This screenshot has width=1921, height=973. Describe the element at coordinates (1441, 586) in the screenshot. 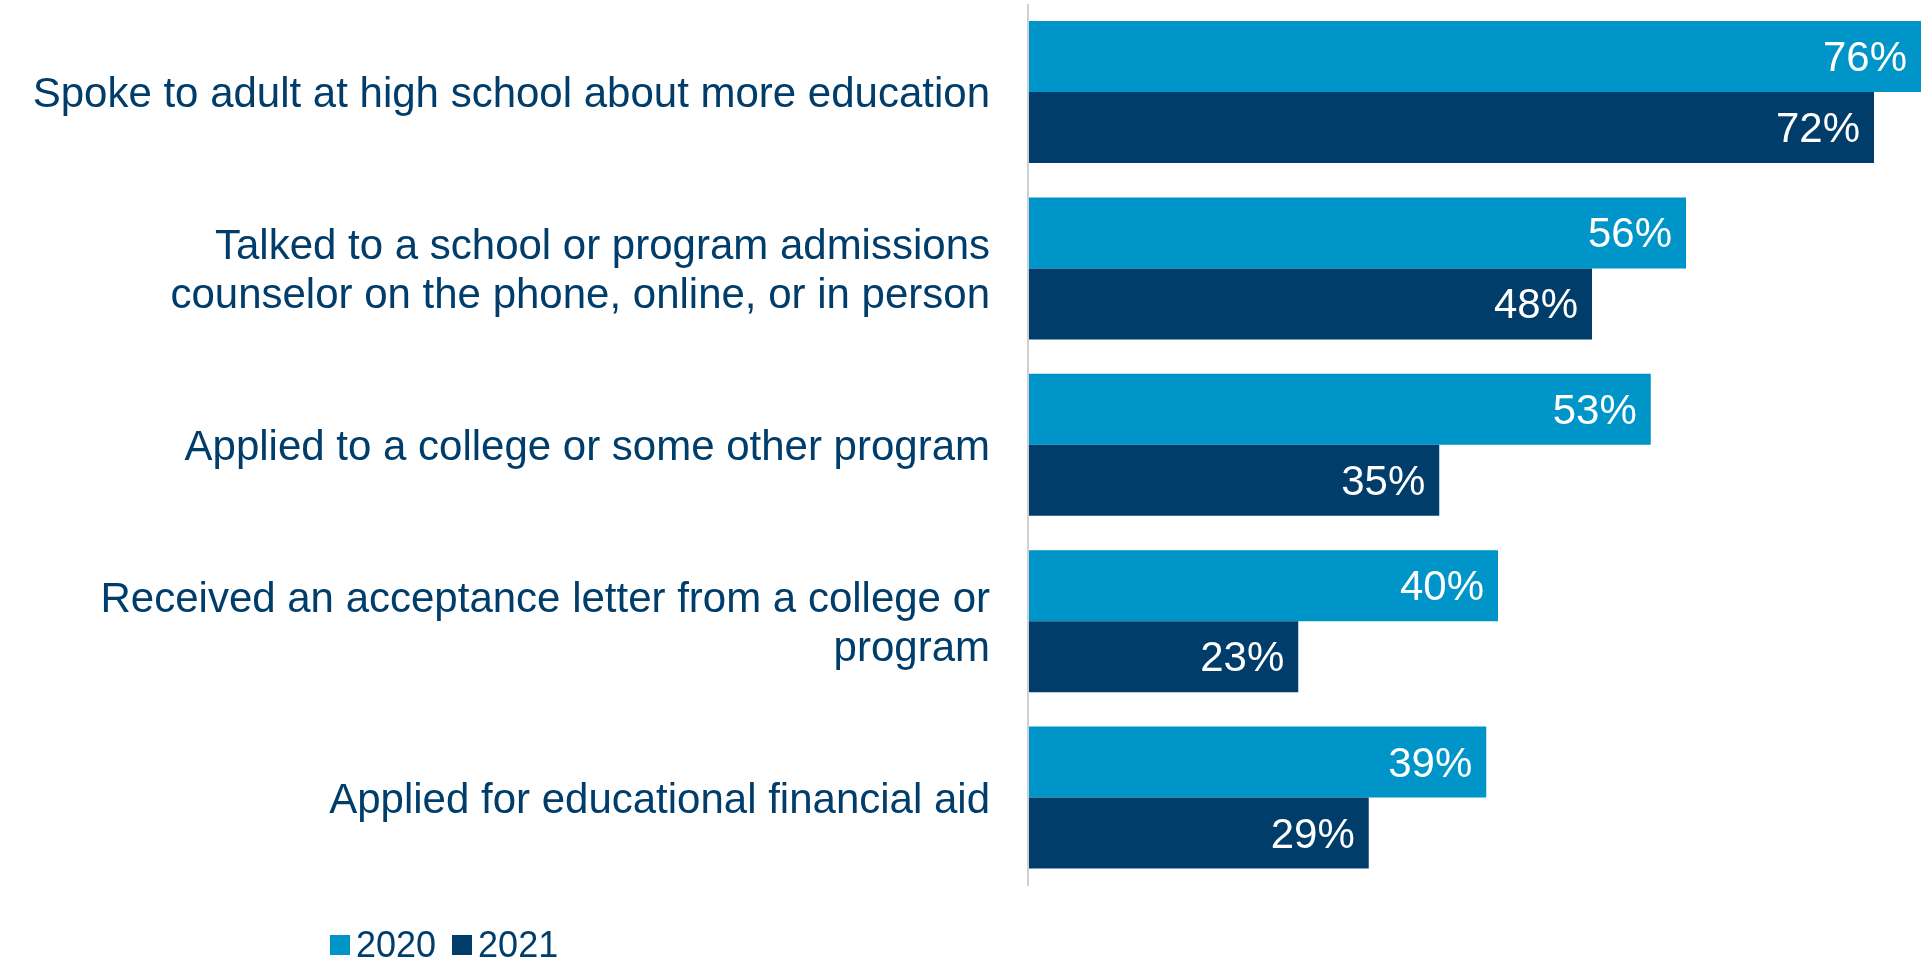

I see `data-label: 40%` at that location.